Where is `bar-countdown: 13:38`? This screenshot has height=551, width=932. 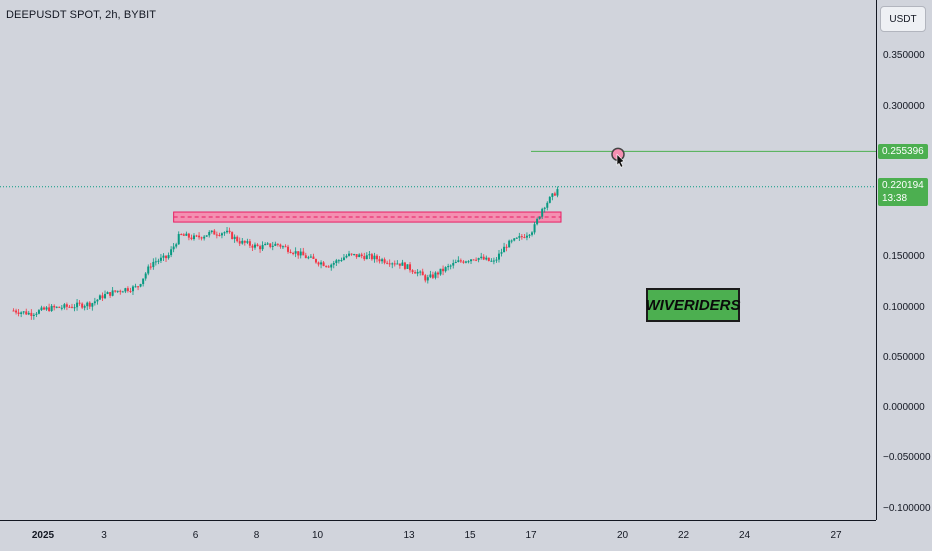
bar-countdown: 13:38 is located at coordinates (895, 198).